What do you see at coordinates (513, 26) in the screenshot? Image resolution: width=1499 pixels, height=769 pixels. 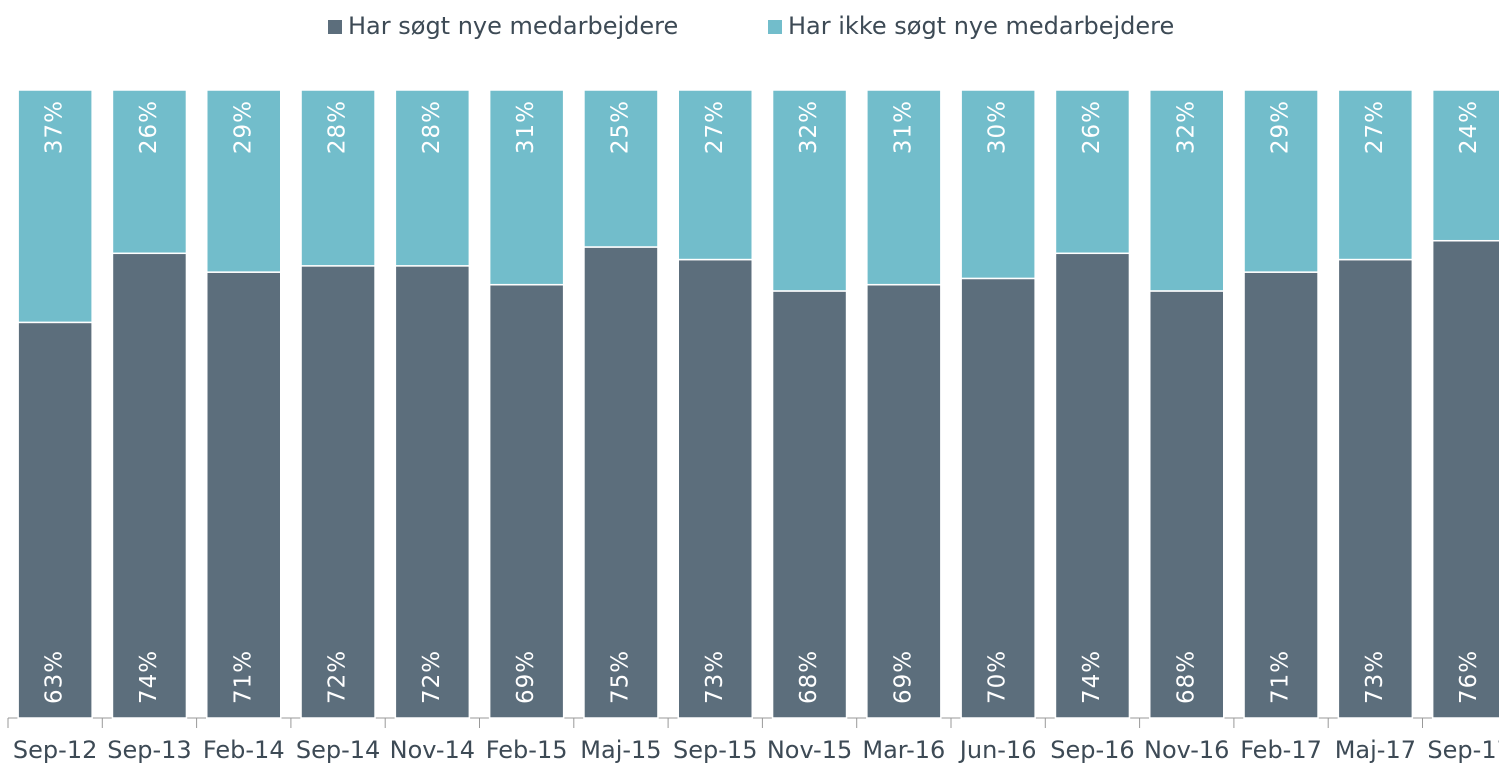 I see `legend-label: Har søgt nye medarbejdere` at bounding box center [513, 26].